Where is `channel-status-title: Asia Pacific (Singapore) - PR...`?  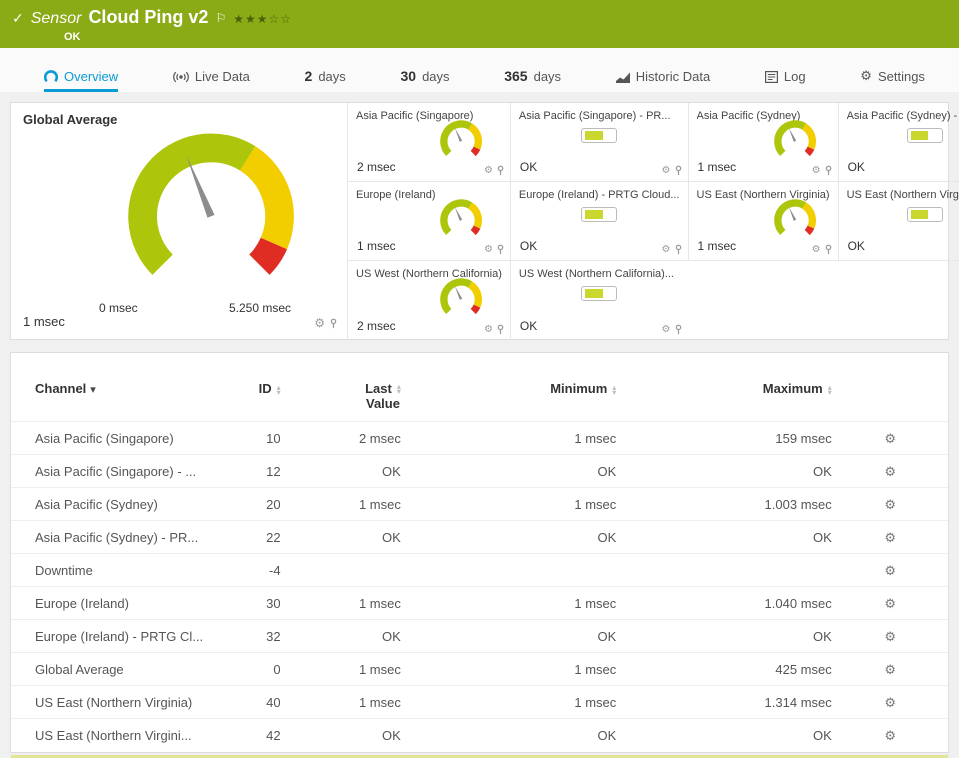 channel-status-title: Asia Pacific (Singapore) - PR... is located at coordinates (594, 116).